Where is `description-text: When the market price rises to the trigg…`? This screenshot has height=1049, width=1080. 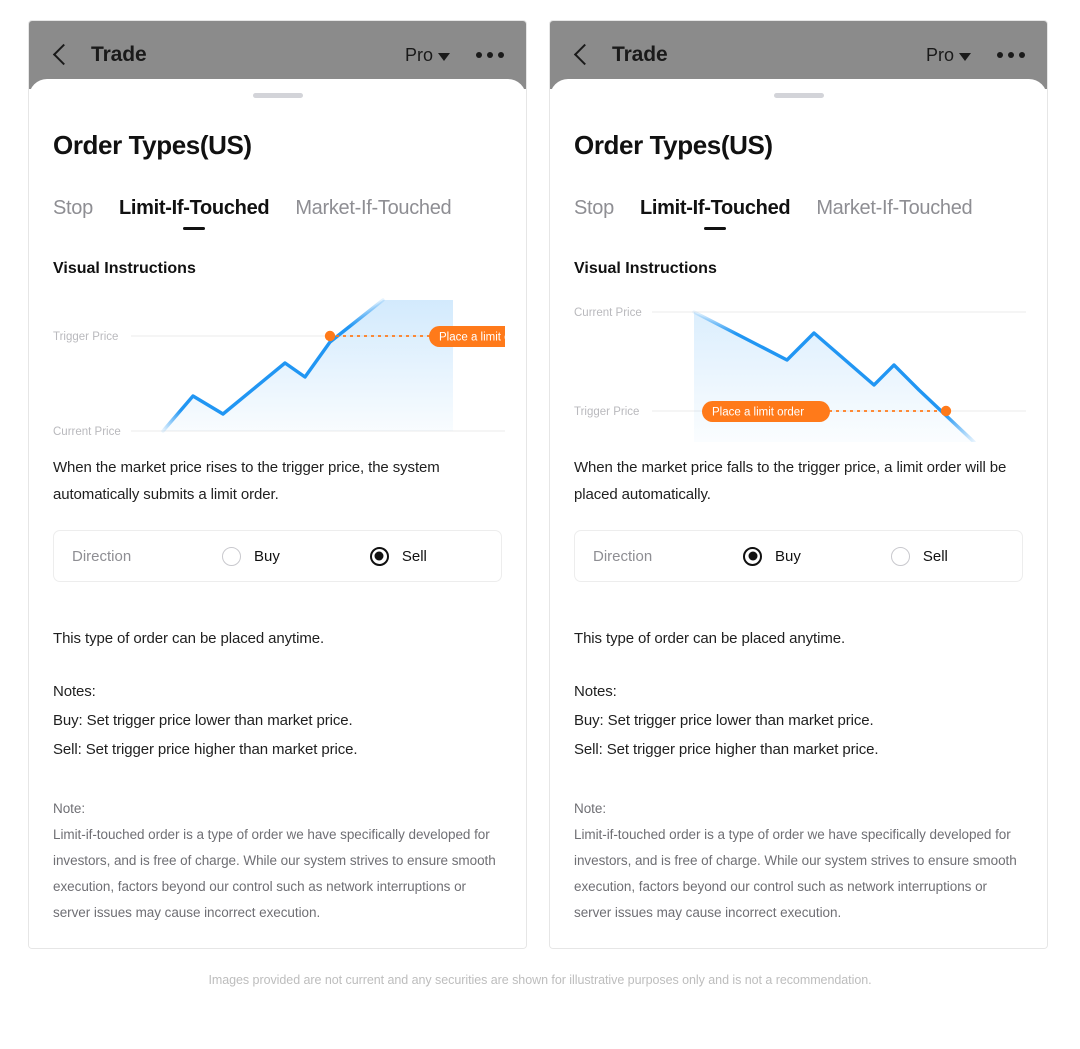
description-text: When the market price rises to the trigg… is located at coordinates (246, 481).